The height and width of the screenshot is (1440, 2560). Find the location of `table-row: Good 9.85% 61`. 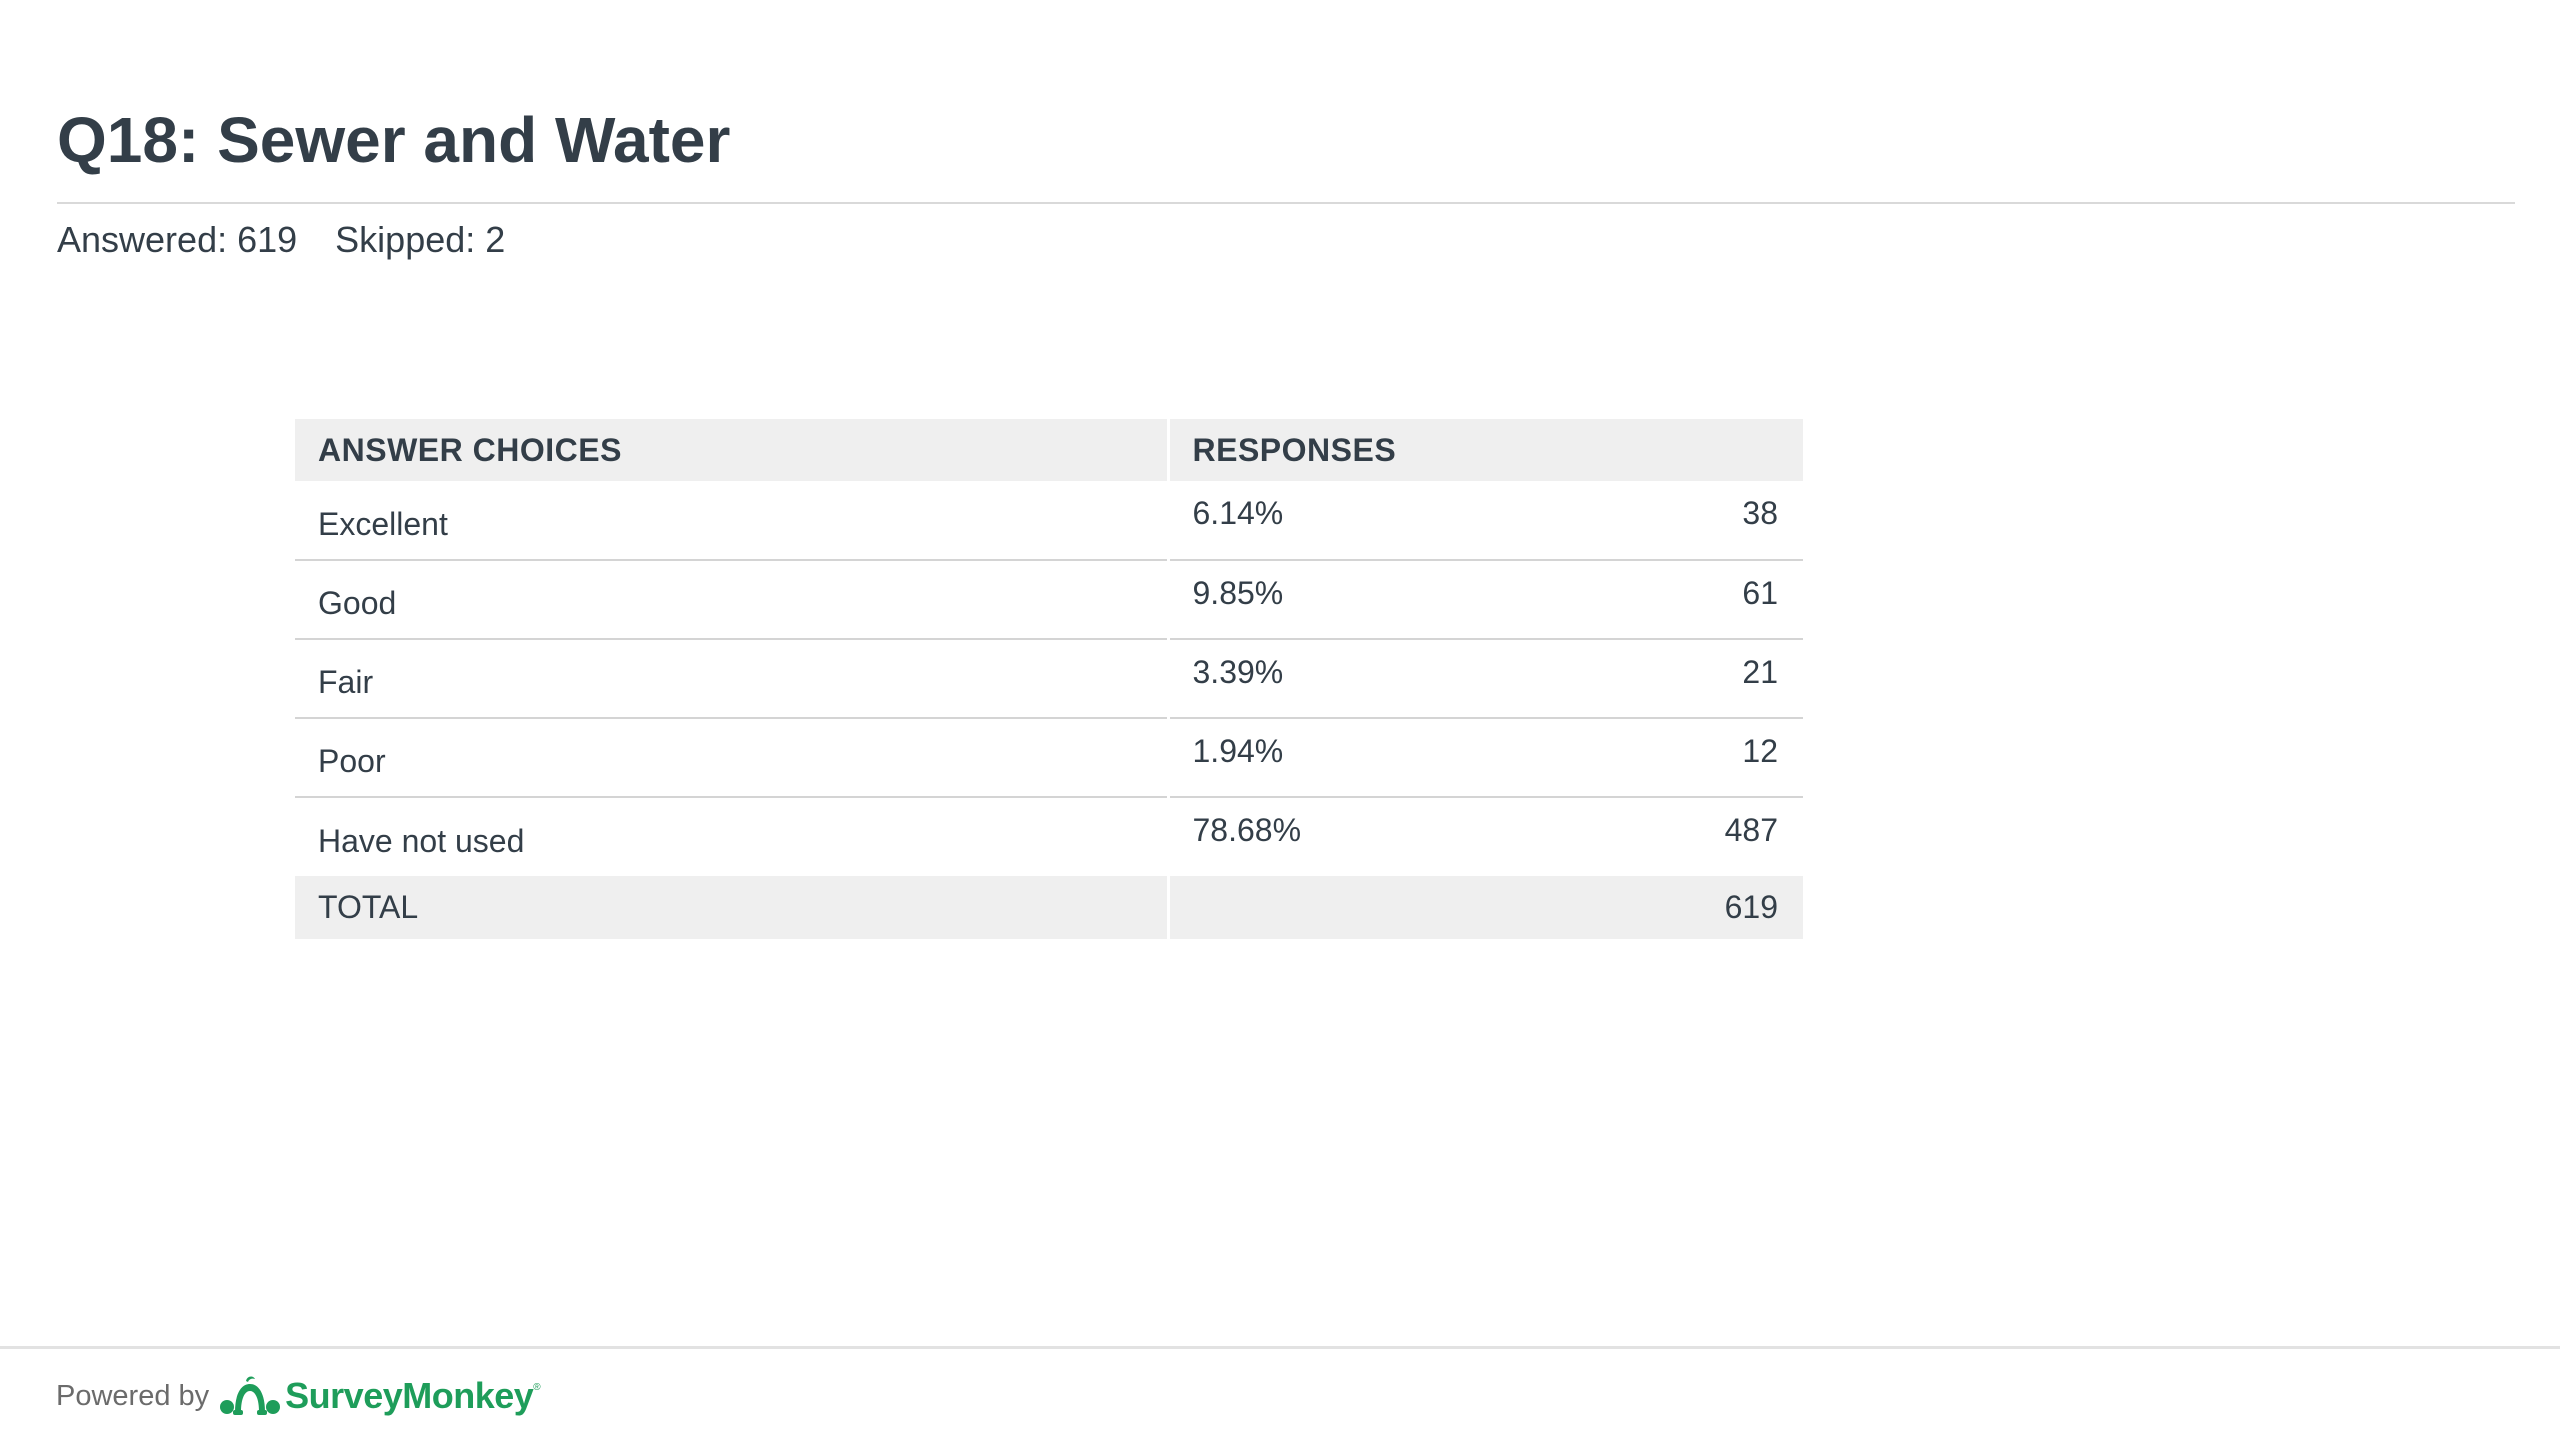

table-row: Good 9.85% 61 is located at coordinates (1049, 599).